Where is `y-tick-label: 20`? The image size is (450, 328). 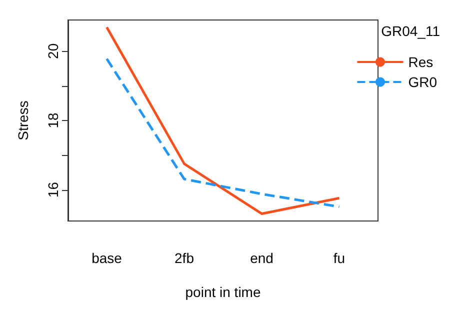
y-tick-label: 20 is located at coordinates (53, 51).